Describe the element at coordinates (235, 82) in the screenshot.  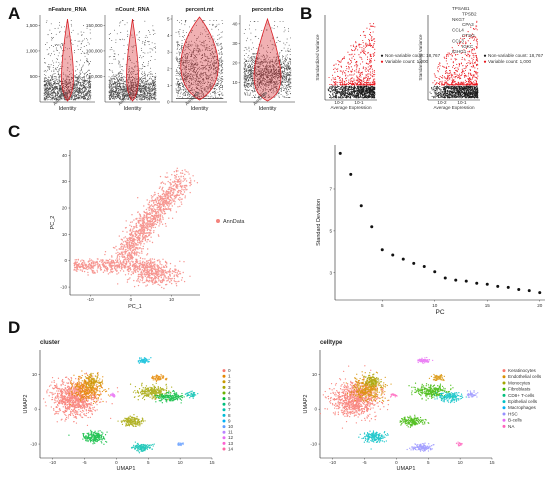
I see `violin-ytick-label-4-0: 10` at that location.